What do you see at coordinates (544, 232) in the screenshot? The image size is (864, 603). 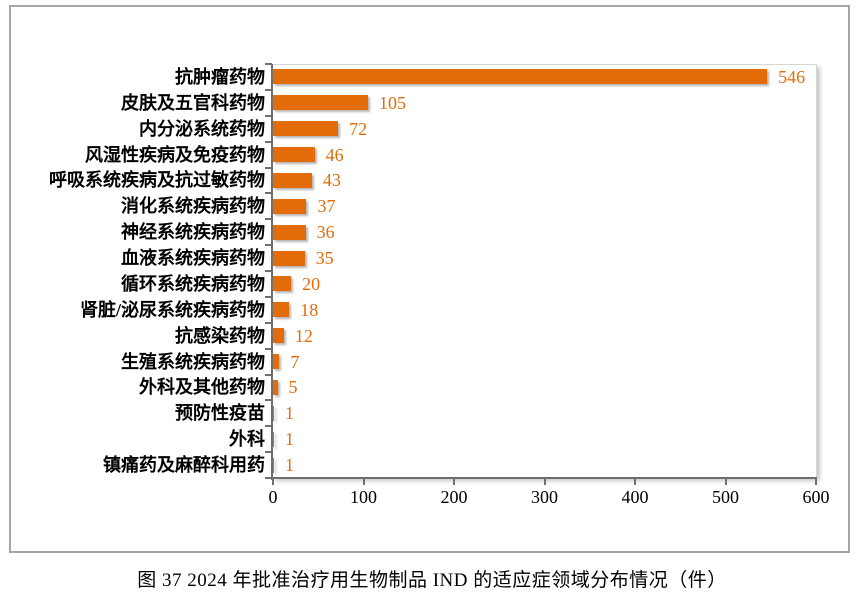 I see `bar-row: 36` at bounding box center [544, 232].